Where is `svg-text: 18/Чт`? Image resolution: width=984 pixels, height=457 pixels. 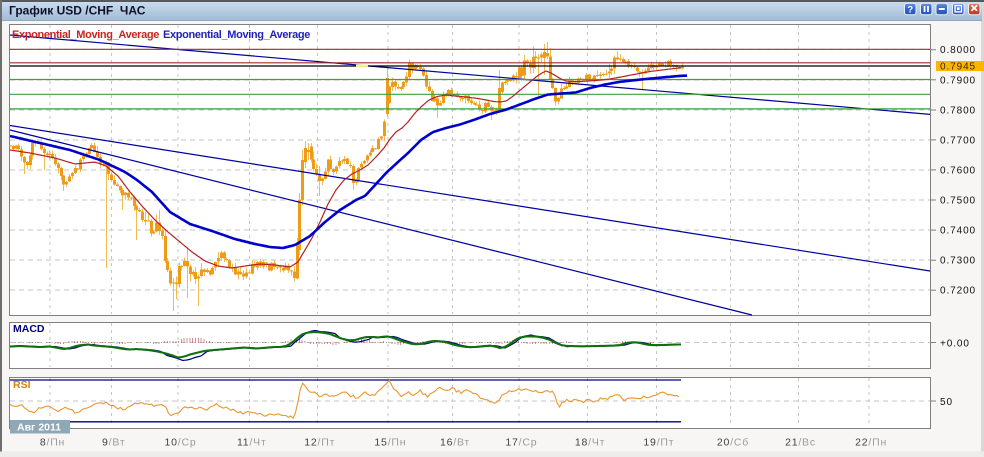
svg-text: 18/Чт is located at coordinates (590, 443).